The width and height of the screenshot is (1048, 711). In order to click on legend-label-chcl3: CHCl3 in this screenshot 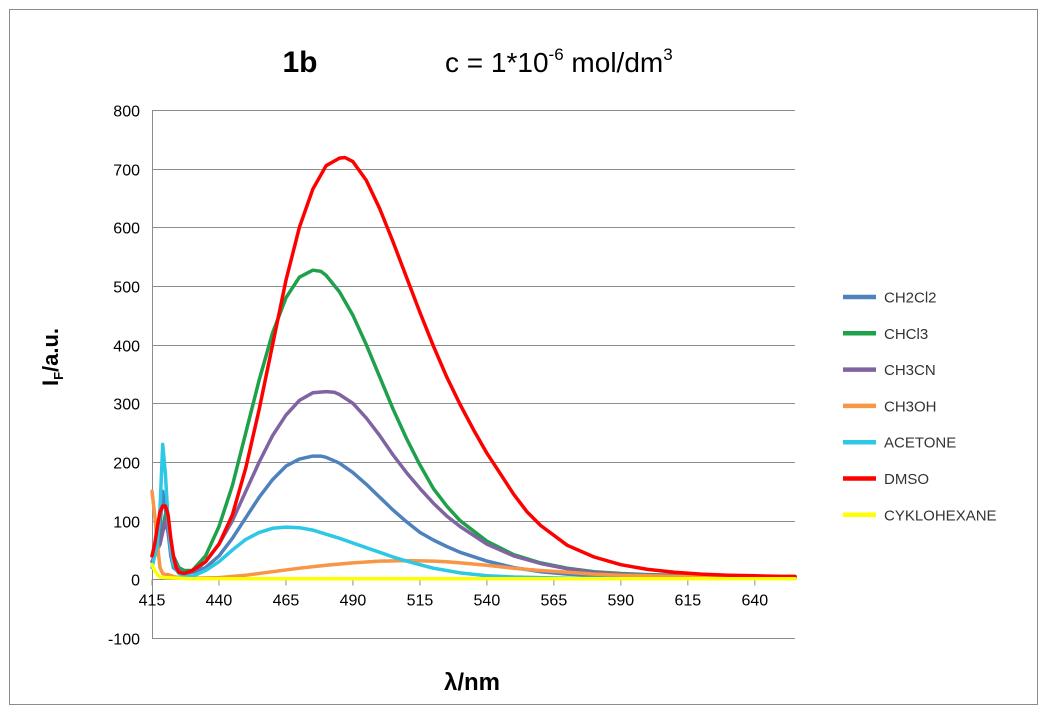, I will do `click(906, 334)`.